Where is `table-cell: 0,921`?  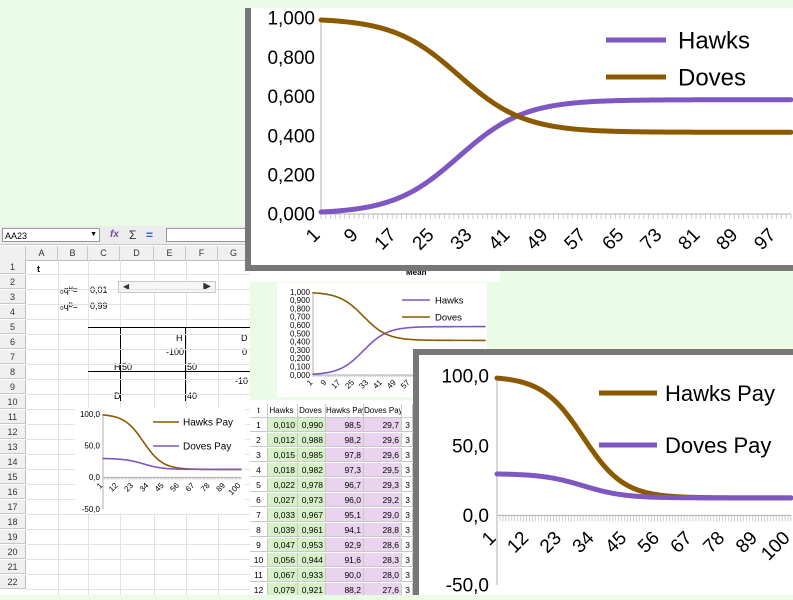 table-cell: 0,921 is located at coordinates (312, 589).